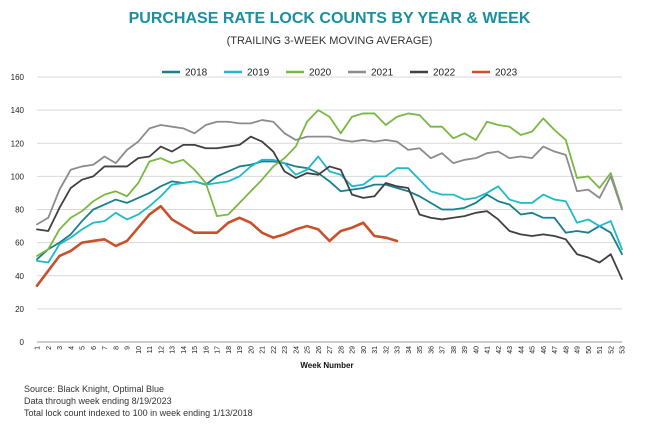  Describe the element at coordinates (506, 73) in the screenshot. I see `legend-label-2023: 2023` at that location.